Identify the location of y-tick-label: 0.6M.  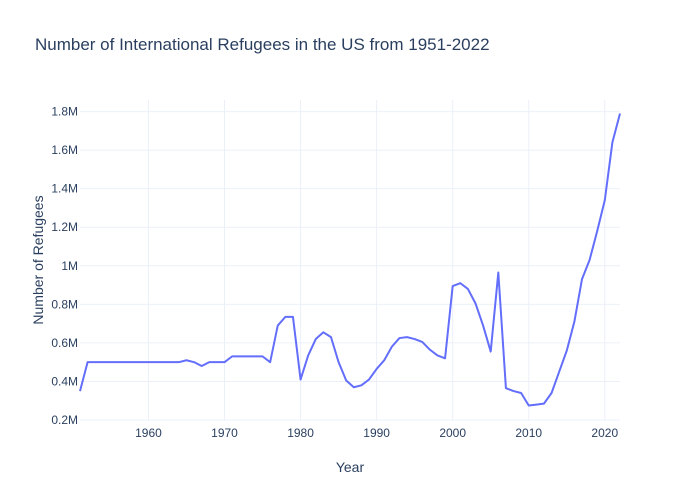
(64, 343).